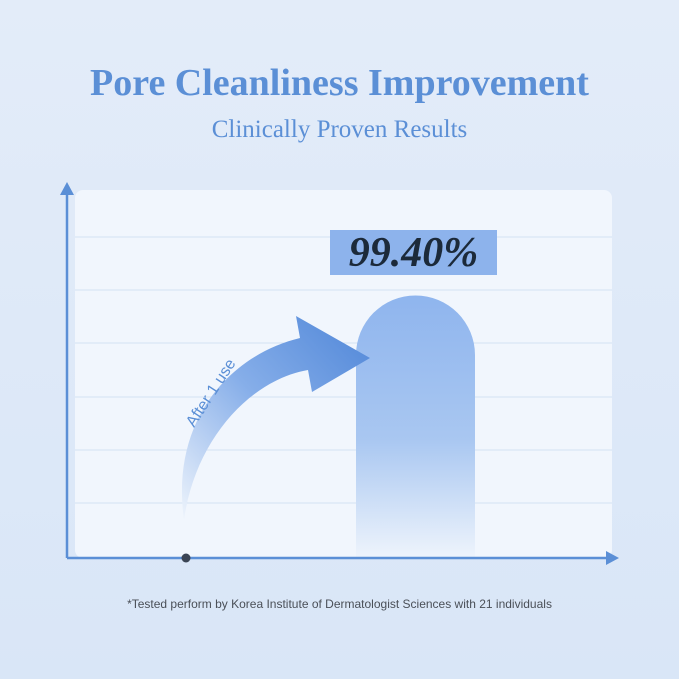 This screenshot has width=679, height=679. I want to click on subtitle: Clinically Proven Results, so click(340, 129).